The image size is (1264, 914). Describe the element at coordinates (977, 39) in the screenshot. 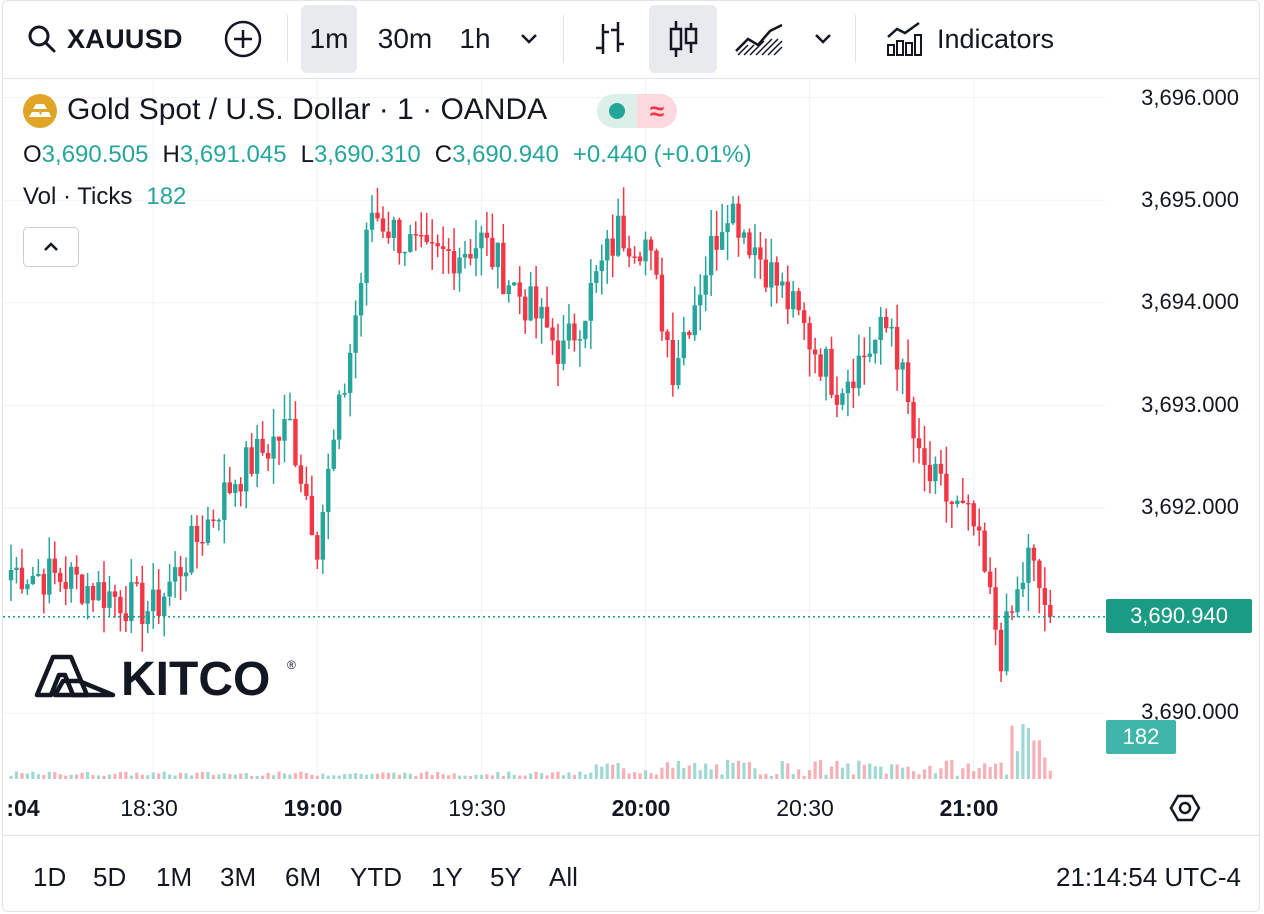

I see `indicators-button: Indicators` at that location.